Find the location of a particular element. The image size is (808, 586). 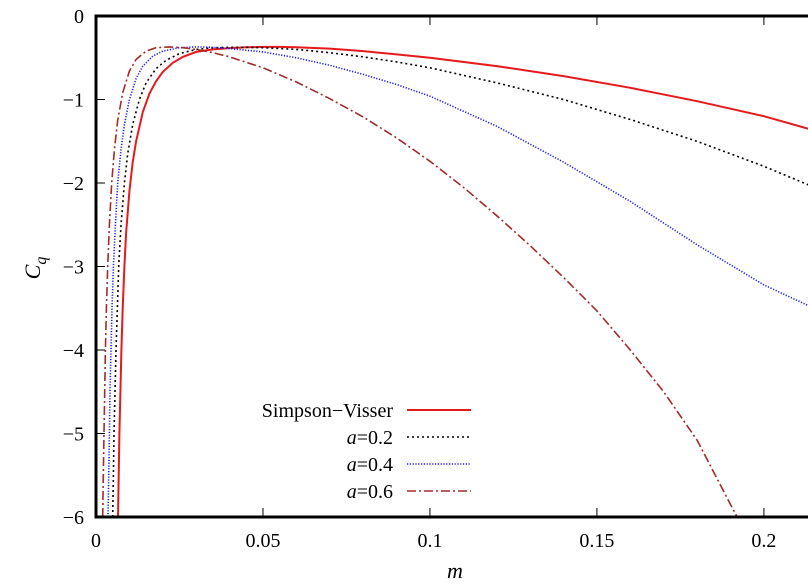

legend-label-prefix-1: a is located at coordinates (352, 438).